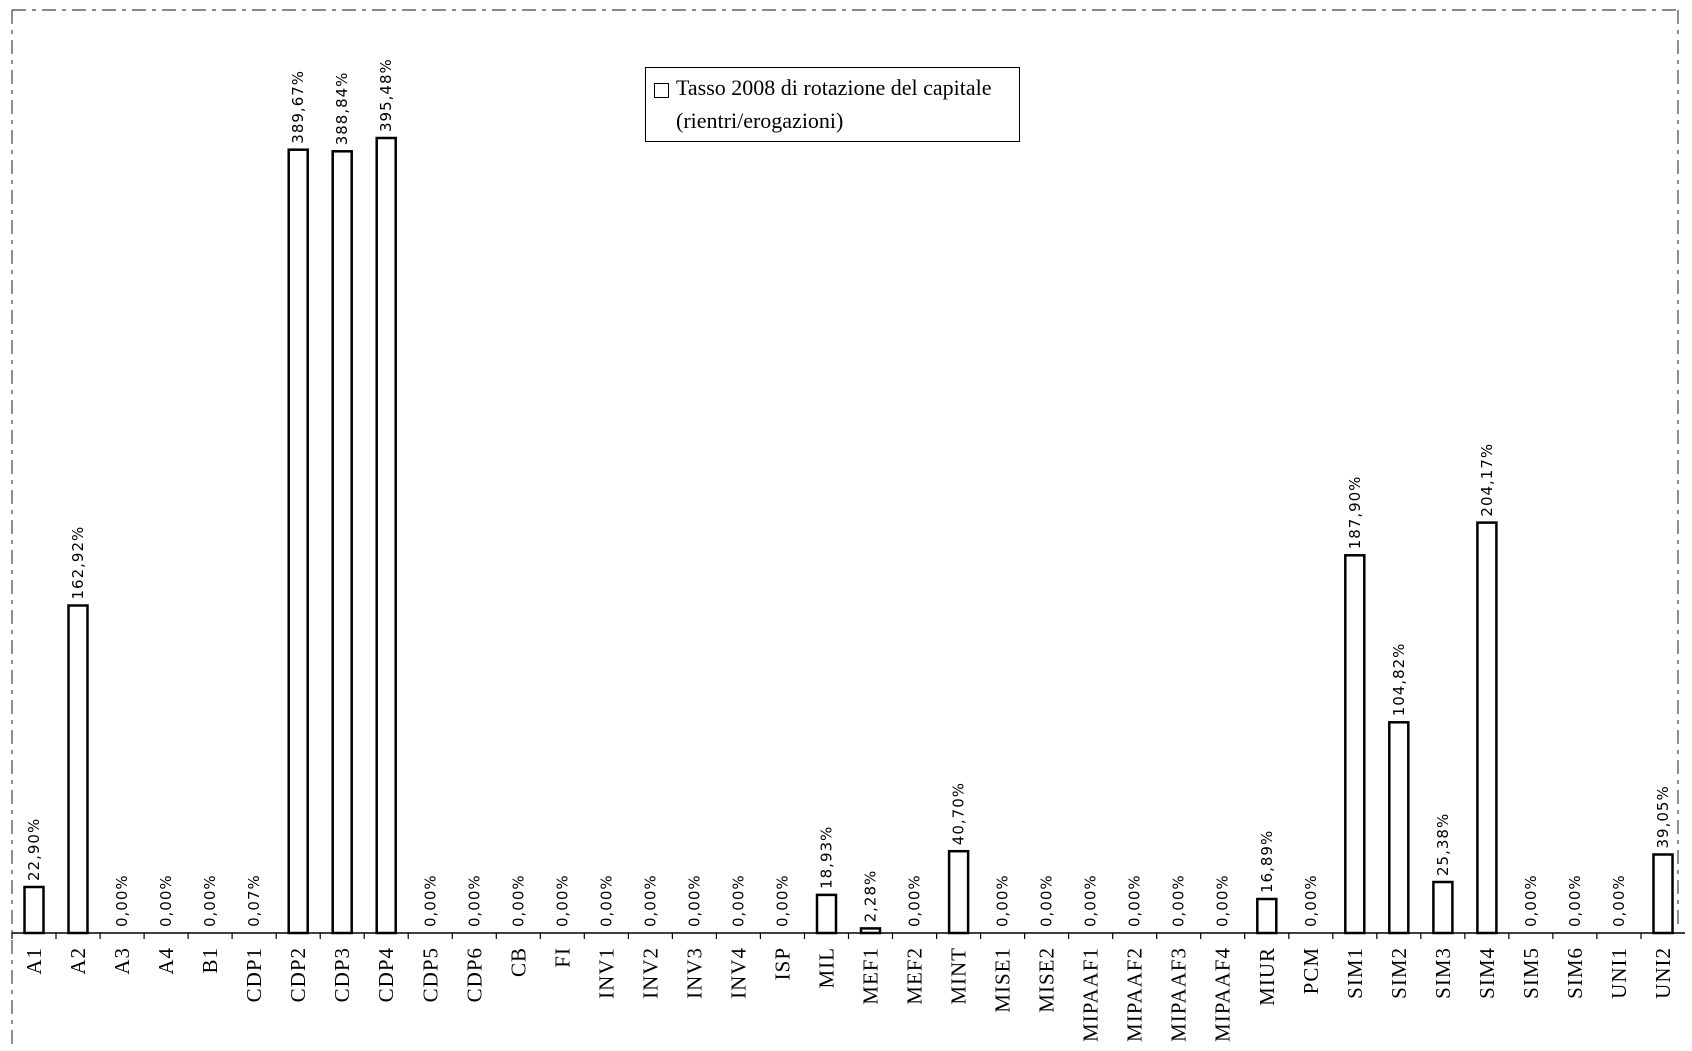 The image size is (1692, 1051). What do you see at coordinates (1135, 900) in the screenshot?
I see `data-label-mipaaf2: 0,00%` at bounding box center [1135, 900].